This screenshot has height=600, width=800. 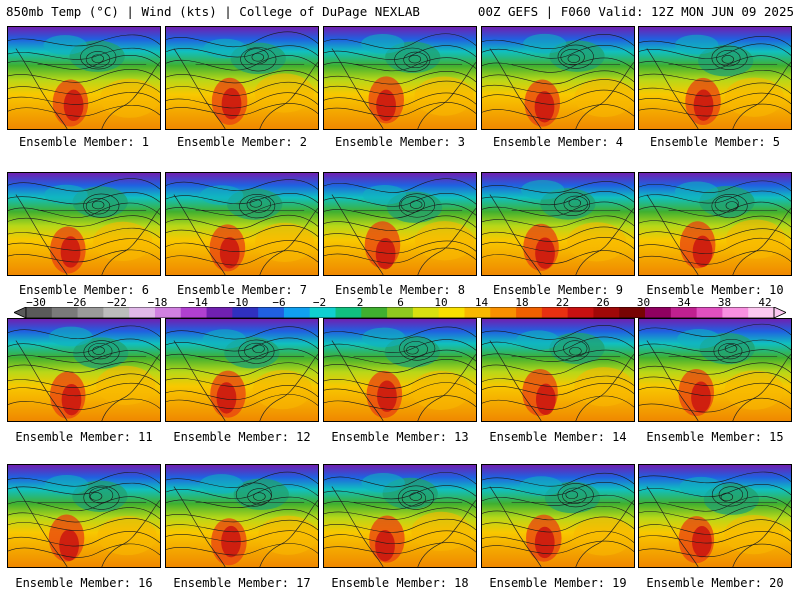 What do you see at coordinates (242, 290) in the screenshot?
I see `ensemble-member-label: Ensemble Member: 7` at bounding box center [242, 290].